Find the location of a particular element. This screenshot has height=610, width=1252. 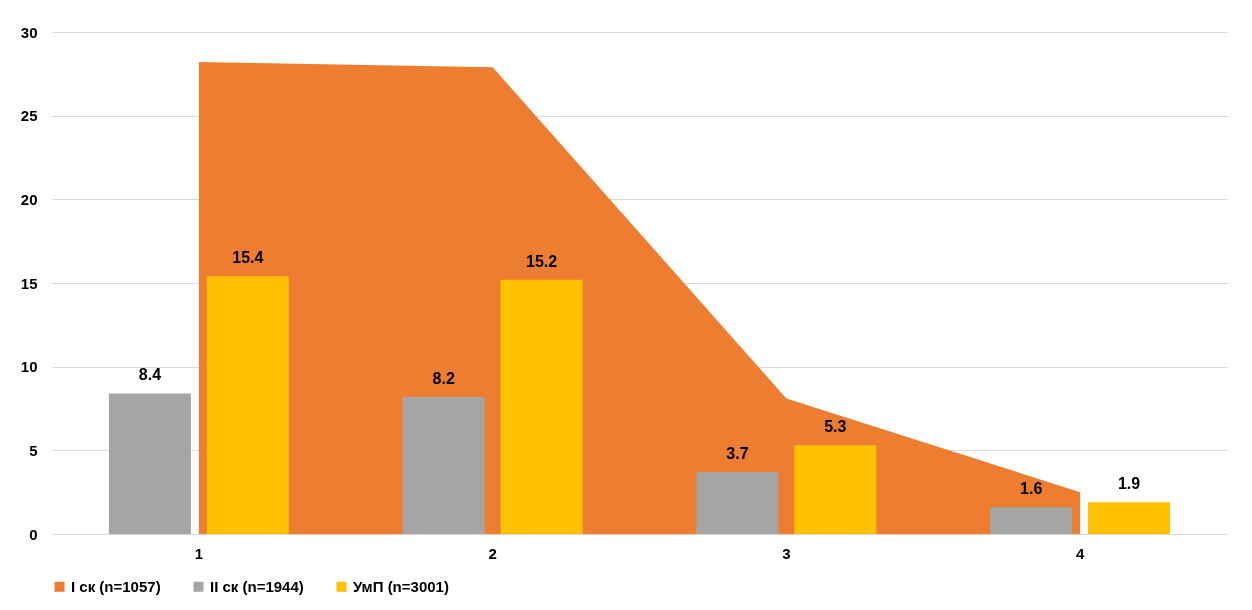

data-label: 1.6 is located at coordinates (1031, 489).